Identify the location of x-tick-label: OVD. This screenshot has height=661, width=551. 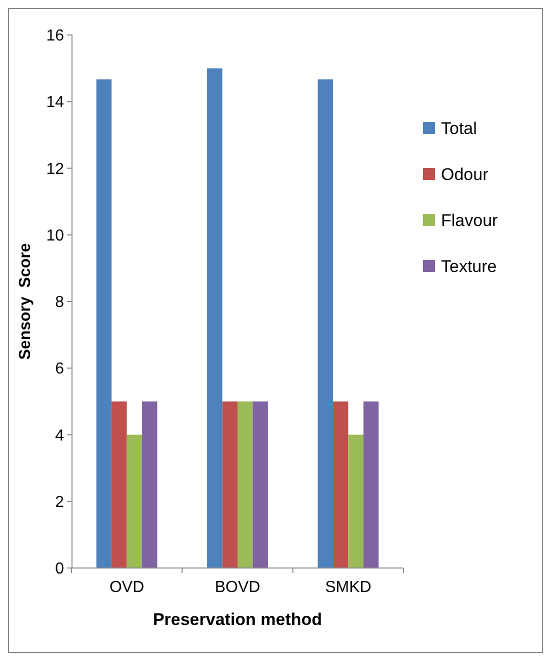
(126, 587).